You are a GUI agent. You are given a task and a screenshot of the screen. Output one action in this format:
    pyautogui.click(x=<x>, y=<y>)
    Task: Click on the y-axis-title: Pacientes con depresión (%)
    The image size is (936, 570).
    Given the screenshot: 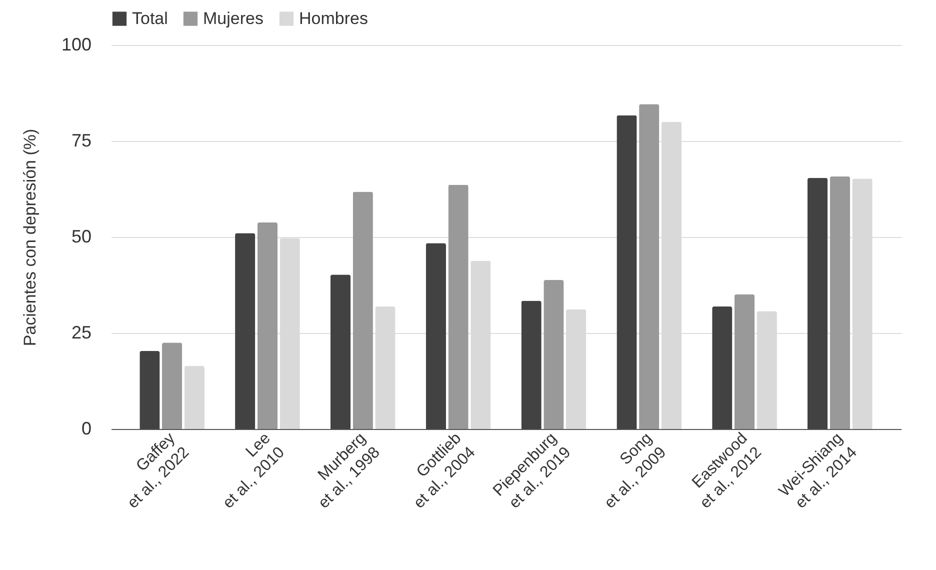 What is the action you would take?
    pyautogui.click(x=30, y=237)
    